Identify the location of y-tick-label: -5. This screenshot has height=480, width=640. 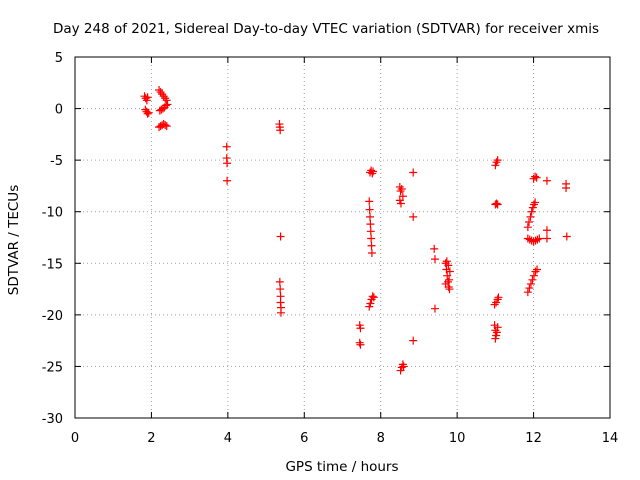
(56, 161).